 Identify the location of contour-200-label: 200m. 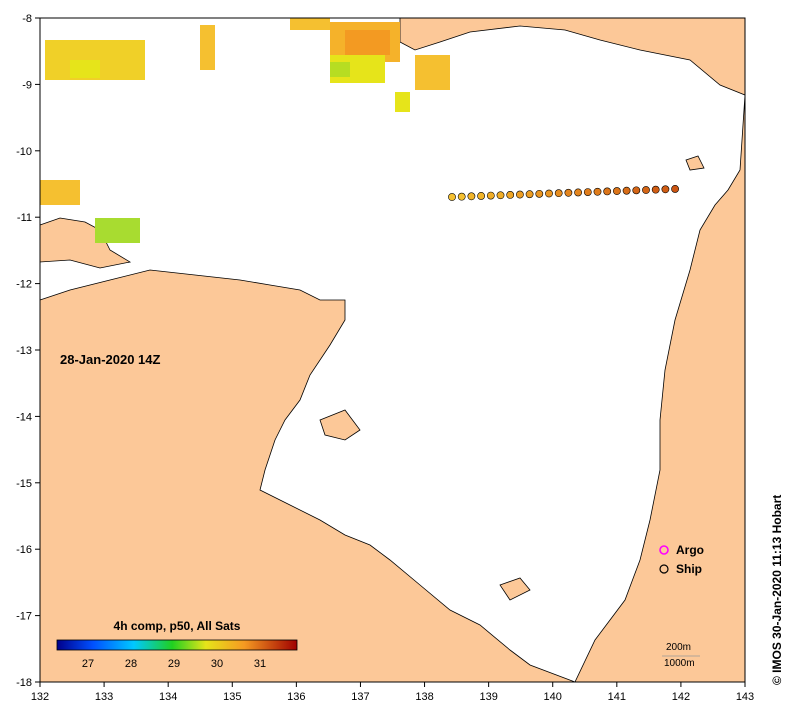
(678, 647).